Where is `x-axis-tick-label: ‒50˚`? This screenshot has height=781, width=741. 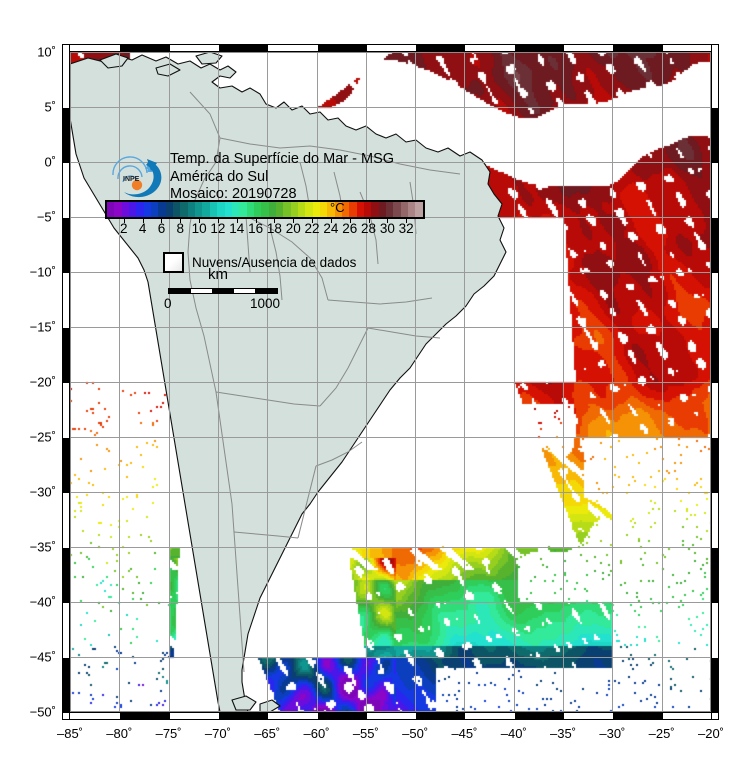
x-axis-tick-label: ‒50˚ is located at coordinates (415, 733).